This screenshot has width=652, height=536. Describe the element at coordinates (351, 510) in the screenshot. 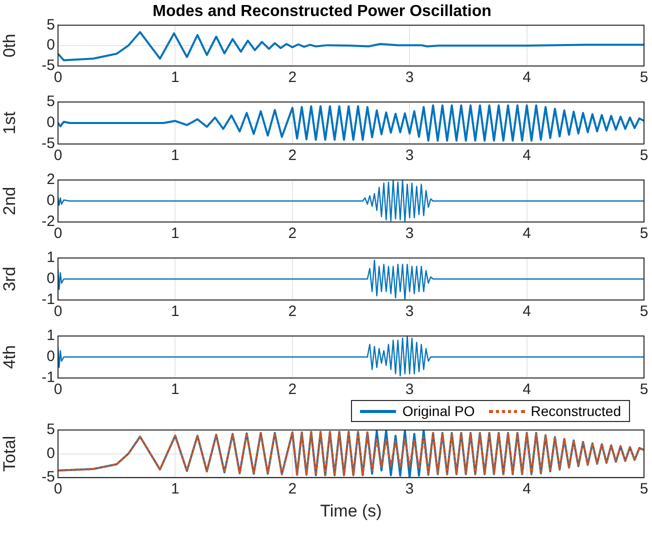

I see `x-axis-title: Time (s)` at that location.